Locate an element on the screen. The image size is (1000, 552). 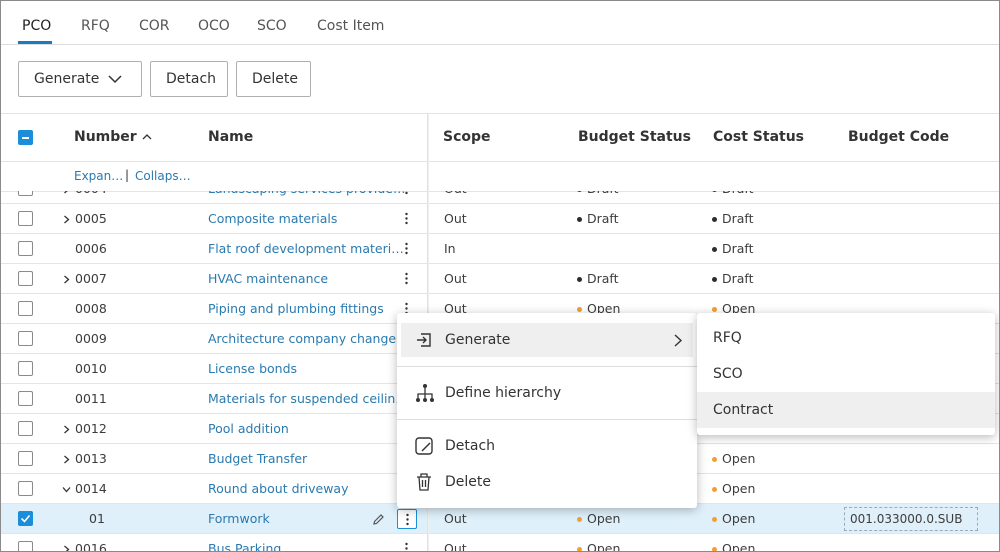
tab: PCO is located at coordinates (37, 26).